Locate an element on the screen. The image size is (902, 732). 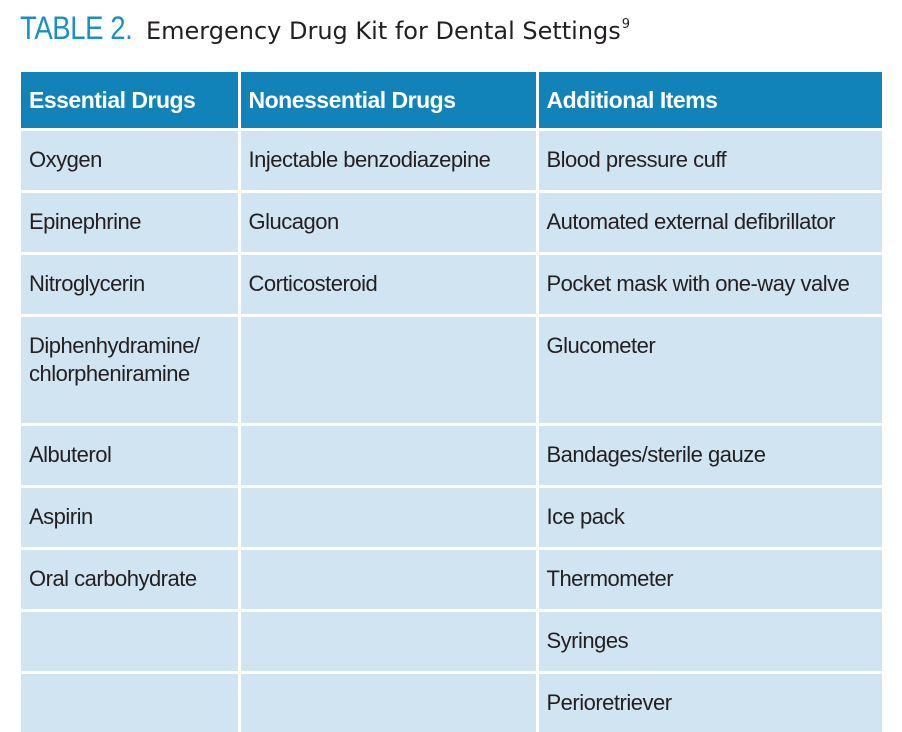
essential-drug-cell: Nitroglycerin is located at coordinates (130, 285).